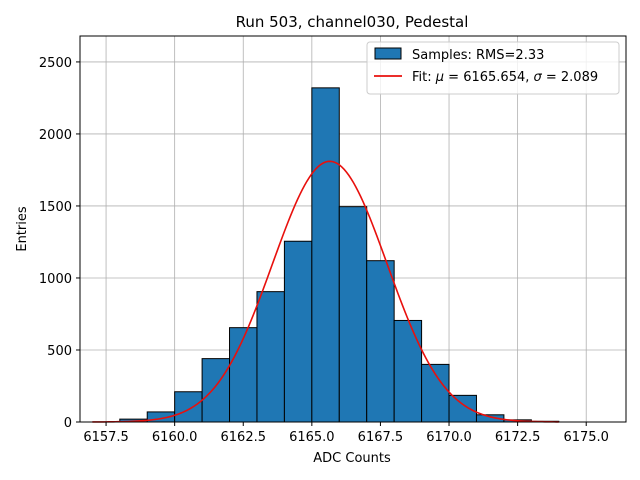  Describe the element at coordinates (59, 243) in the screenshot. I see `y-axis-ticks: 0 500 1000 1500 2000 2500` at that location.